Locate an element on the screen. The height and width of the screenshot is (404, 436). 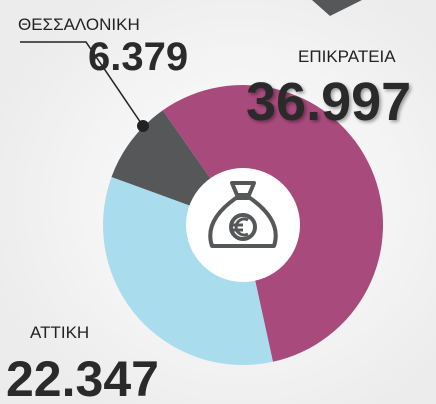
category-label: ΕΠΙΚΡΑΤΕΙΑ is located at coordinates (347, 56).